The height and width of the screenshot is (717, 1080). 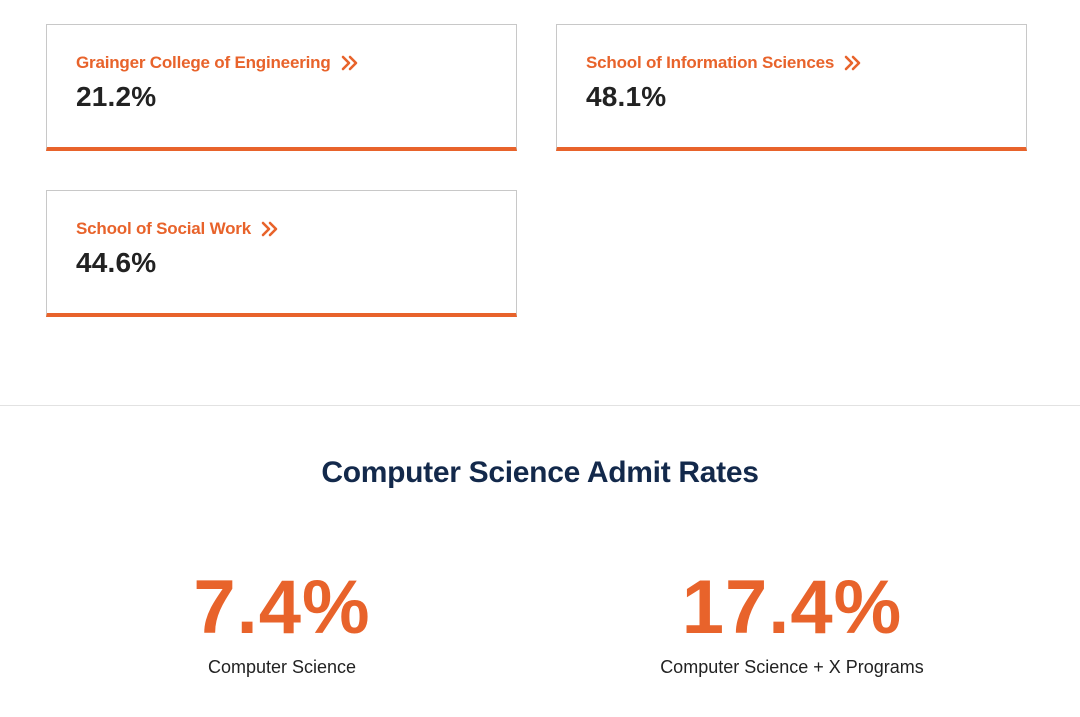 I want to click on stat-value: 7.4%, so click(x=282, y=607).